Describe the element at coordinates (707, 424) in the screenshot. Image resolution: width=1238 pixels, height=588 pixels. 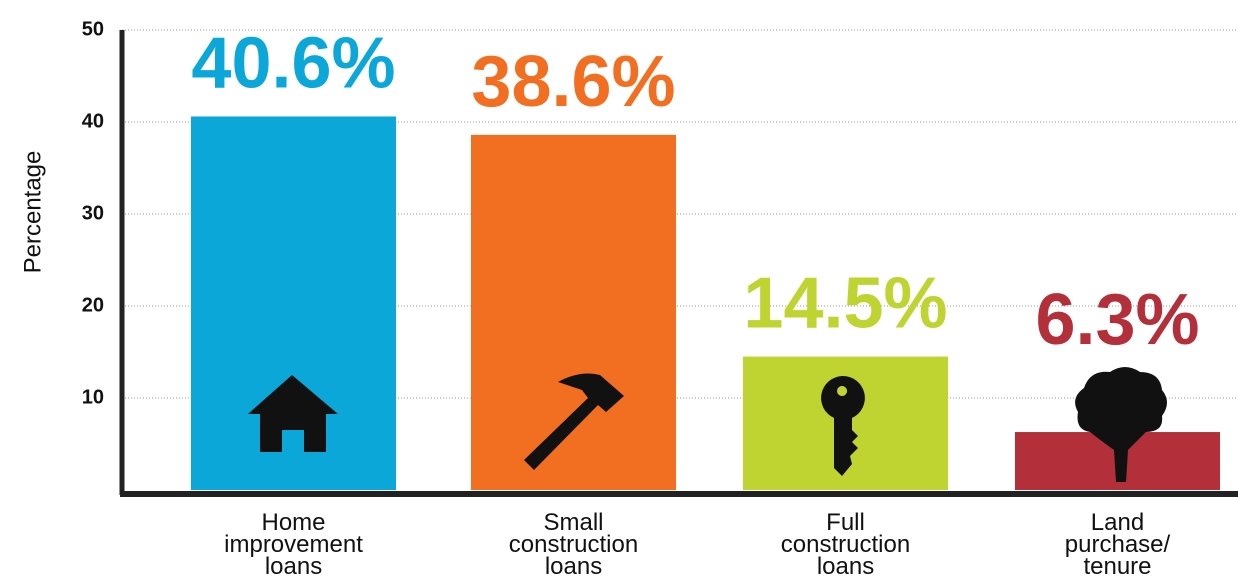
I see `icons` at that location.